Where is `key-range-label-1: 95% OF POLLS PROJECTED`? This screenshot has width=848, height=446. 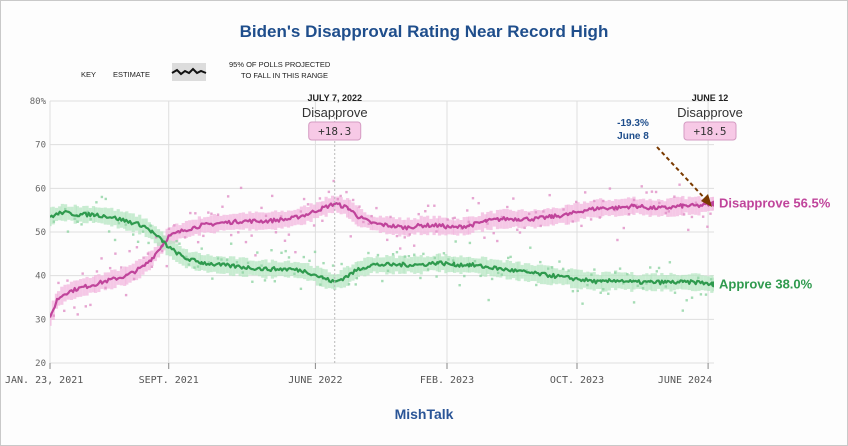
key-range-label-1: 95% OF POLLS PROJECTED is located at coordinates (280, 64).